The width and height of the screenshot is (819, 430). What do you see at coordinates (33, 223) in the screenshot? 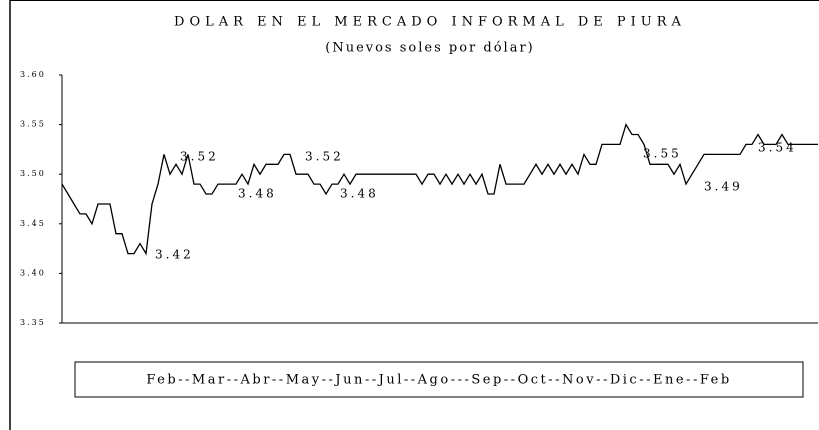
I see `y-tick-label: 3.45` at bounding box center [33, 223].